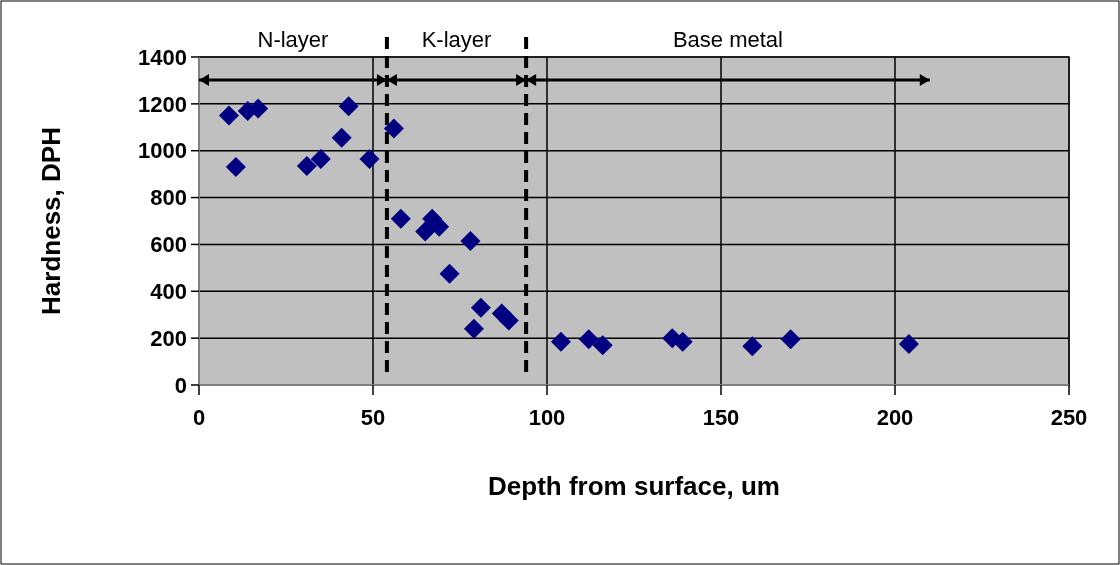  Describe the element at coordinates (162, 57) in the screenshot. I see `y-tick-label: 1400` at that location.